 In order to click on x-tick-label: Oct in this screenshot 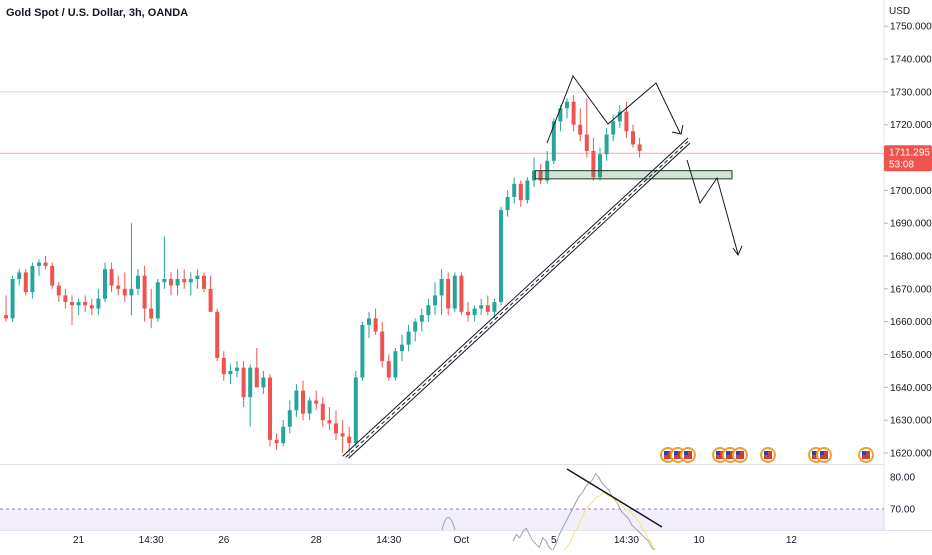, I will do `click(462, 540)`.